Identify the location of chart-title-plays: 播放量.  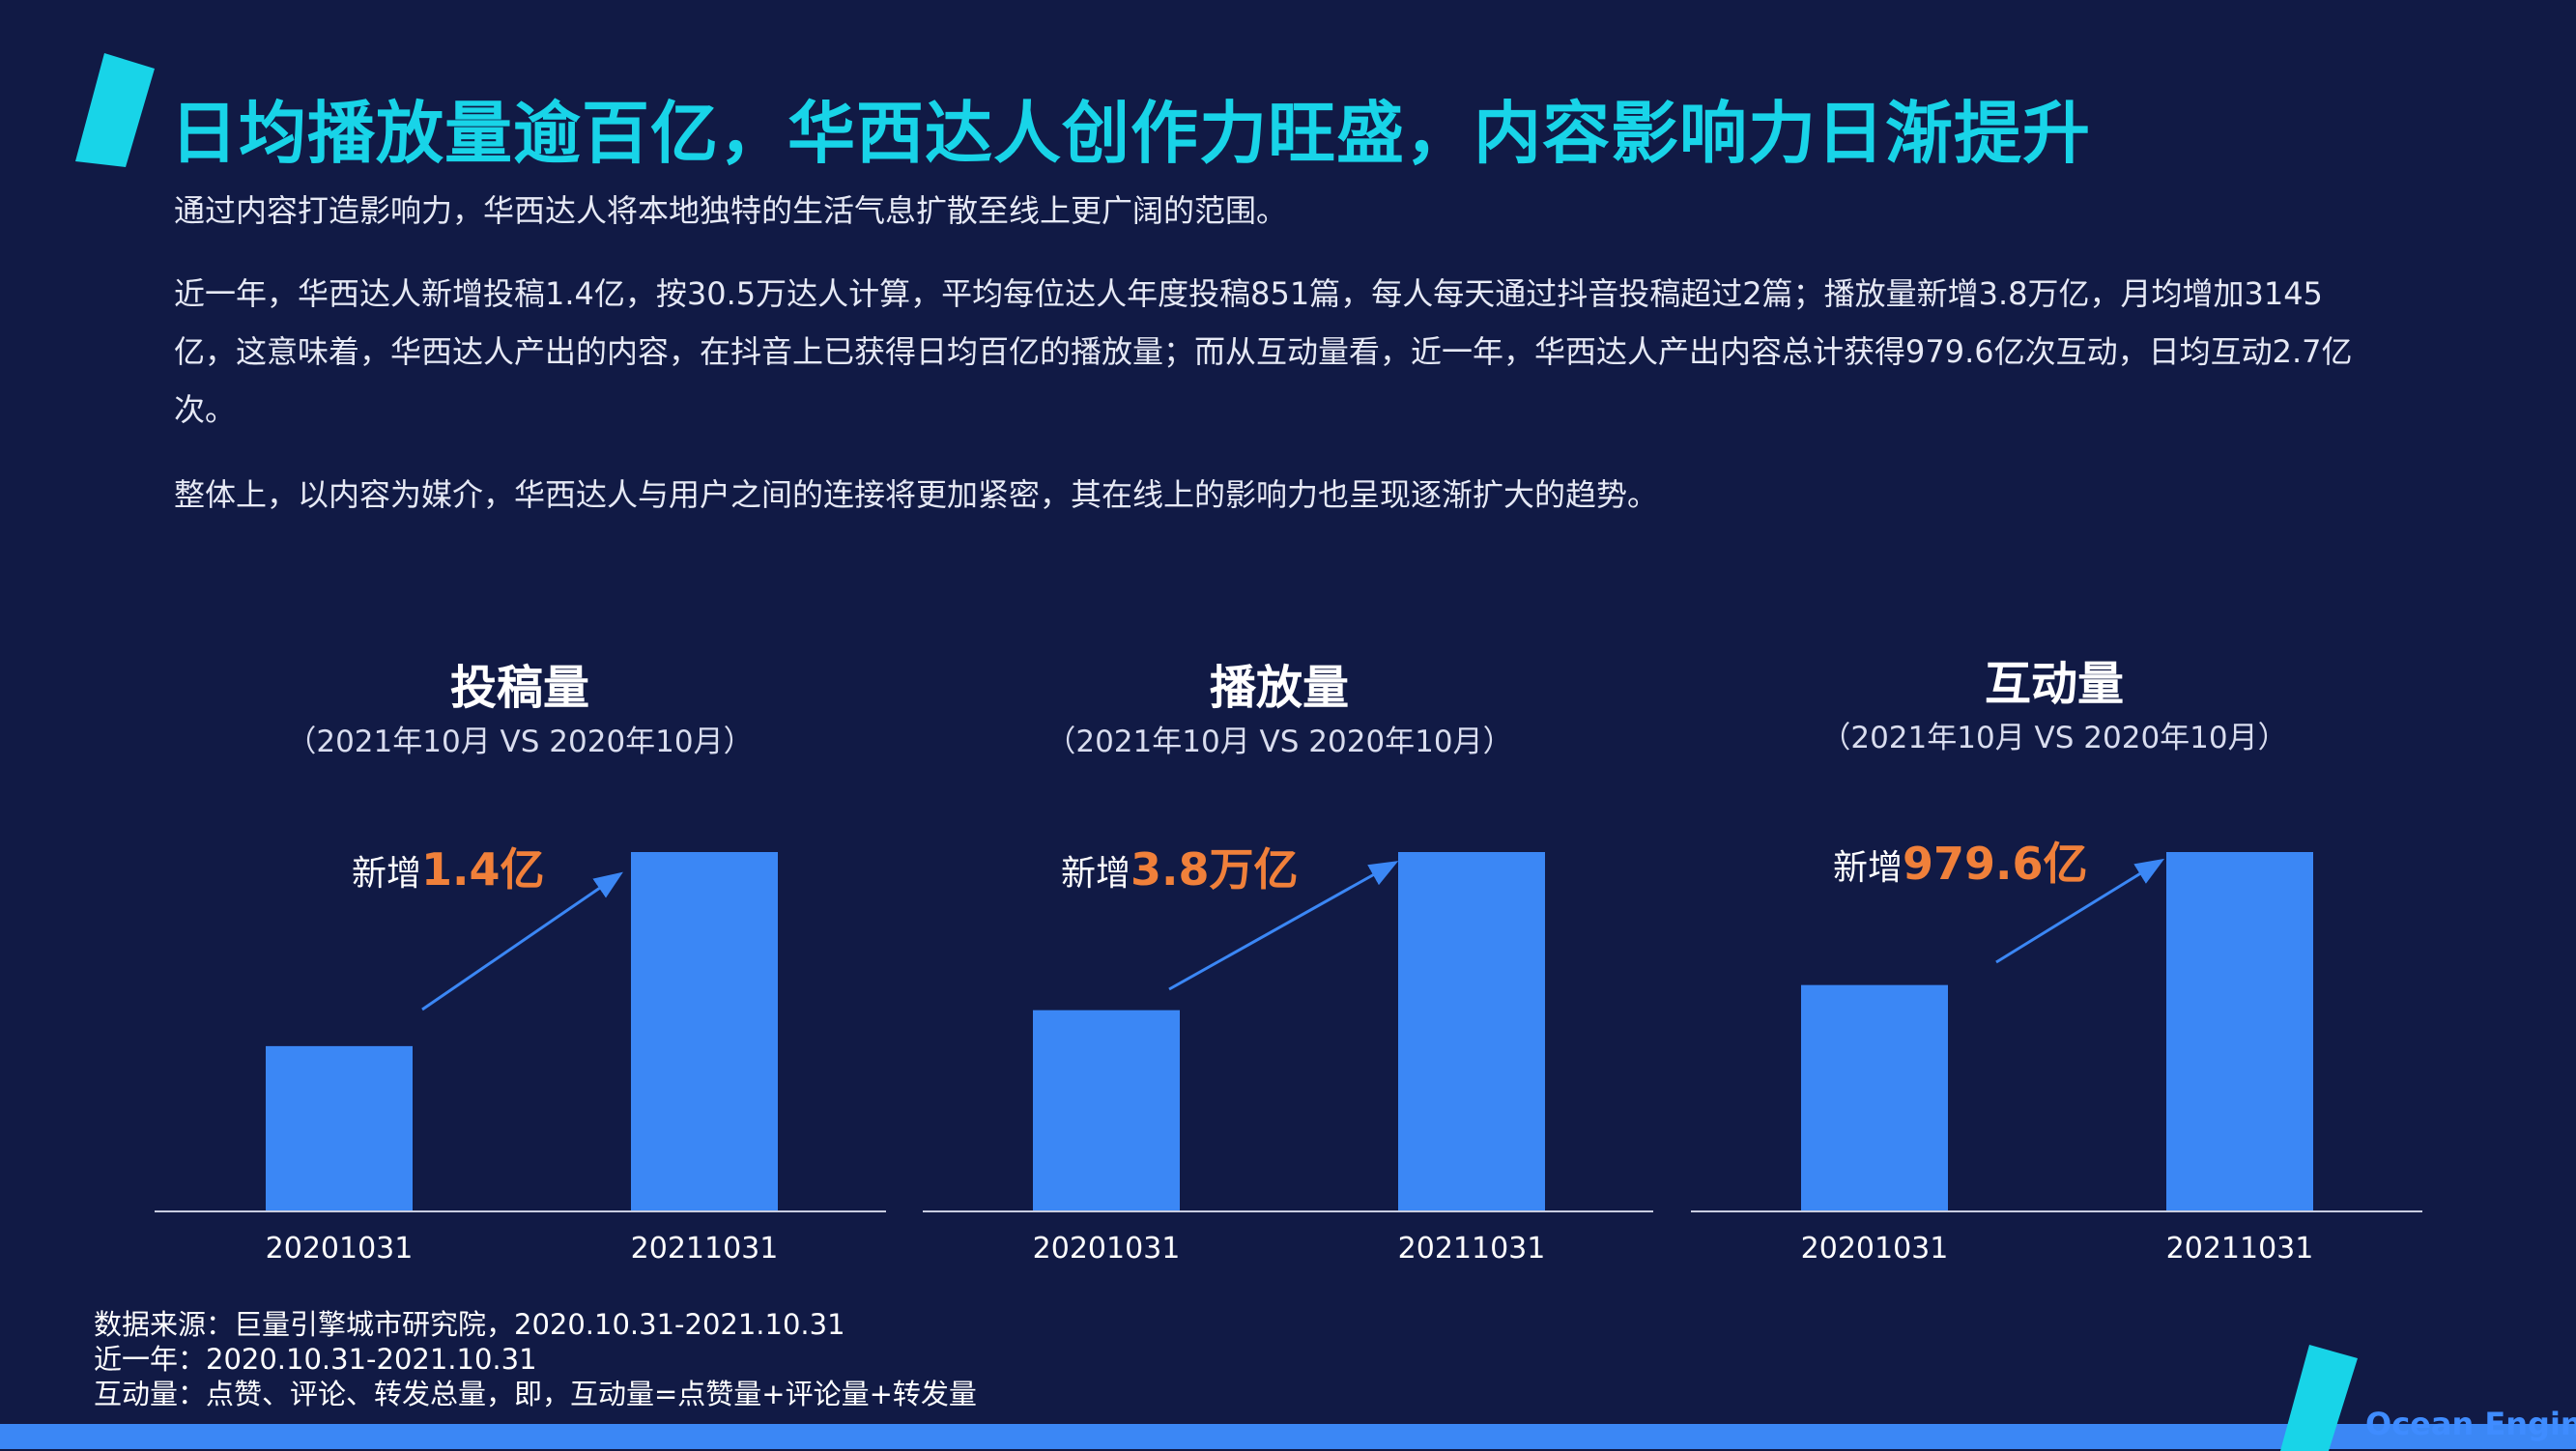
(1279, 688).